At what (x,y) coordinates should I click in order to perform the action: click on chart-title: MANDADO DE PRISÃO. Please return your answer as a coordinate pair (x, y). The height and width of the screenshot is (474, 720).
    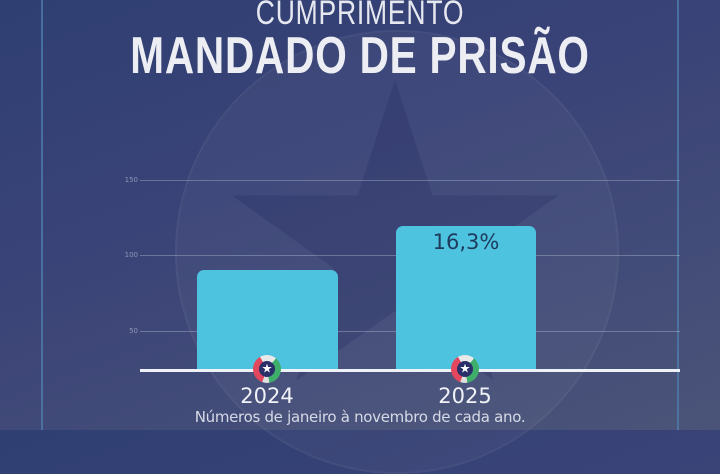
    Looking at the image, I should click on (360, 56).